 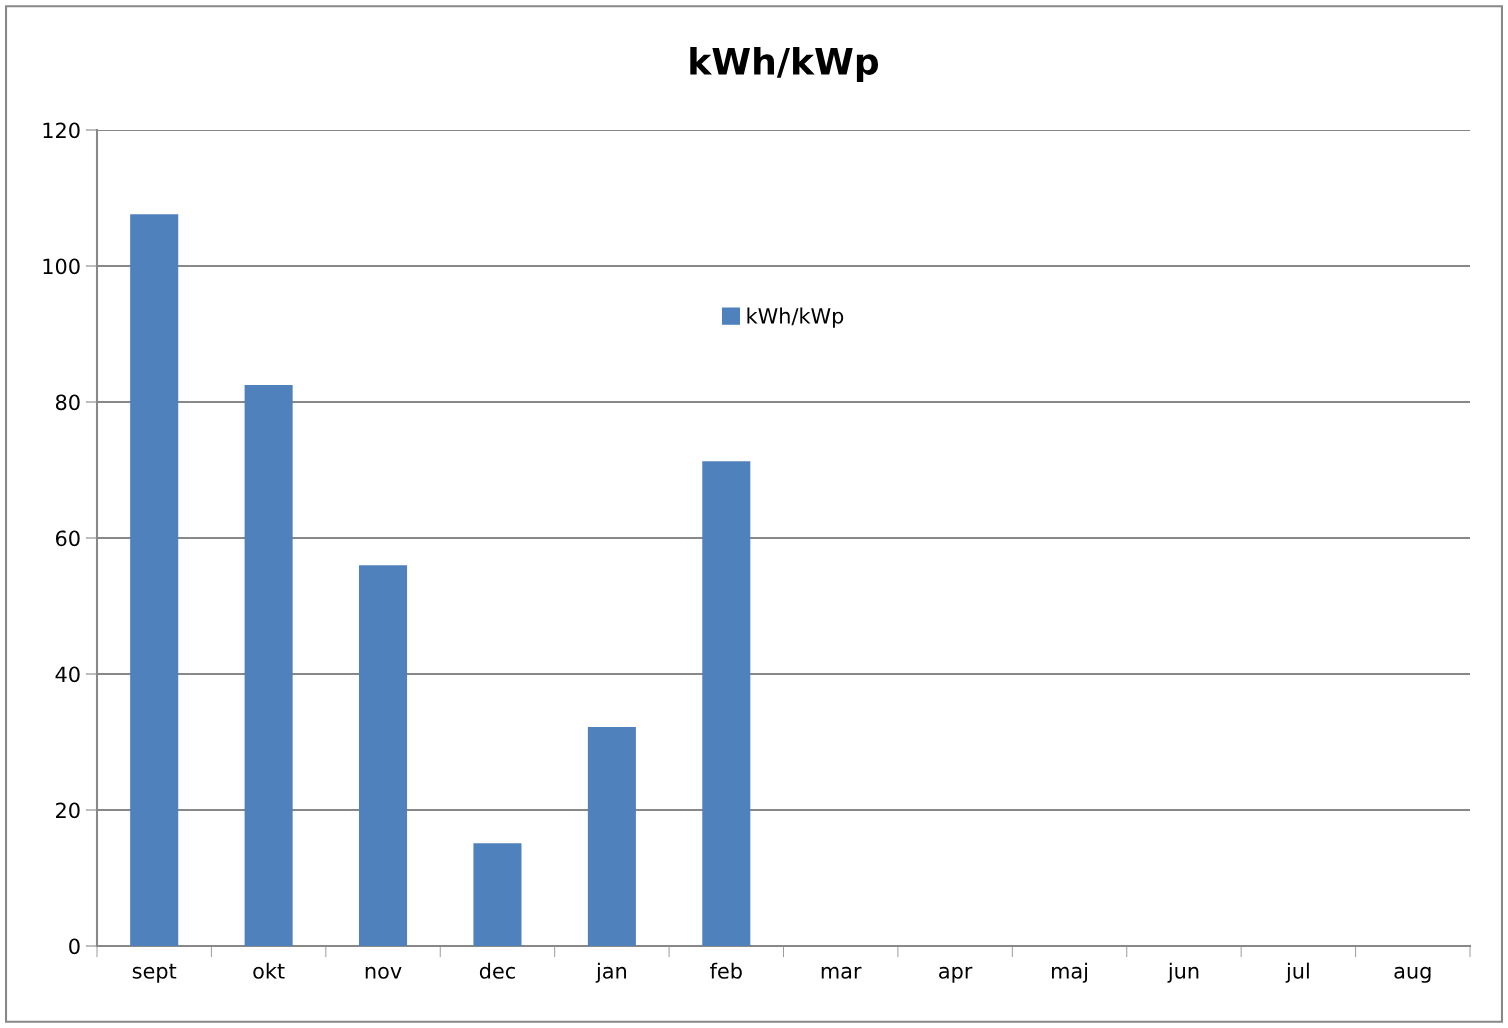 What do you see at coordinates (383, 972) in the screenshot?
I see `x-tick-label: nov` at bounding box center [383, 972].